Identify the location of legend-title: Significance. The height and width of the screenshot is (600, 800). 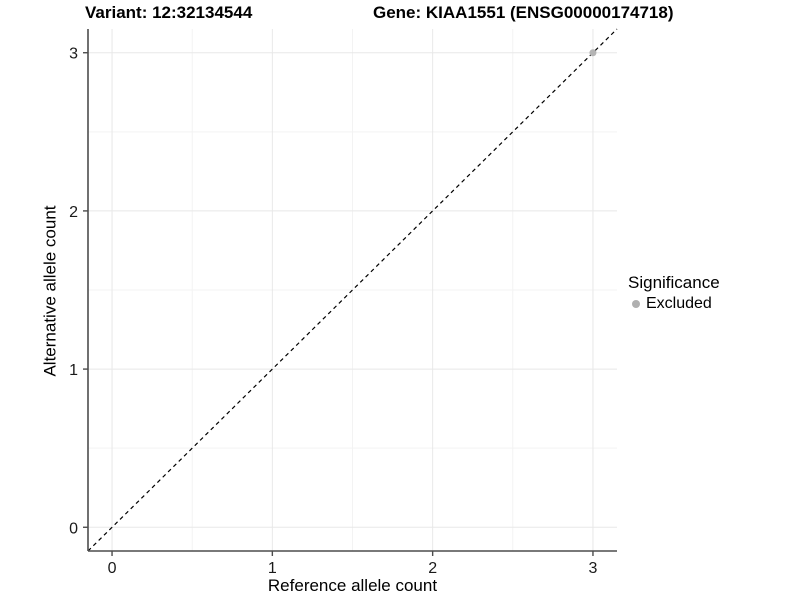
(674, 282).